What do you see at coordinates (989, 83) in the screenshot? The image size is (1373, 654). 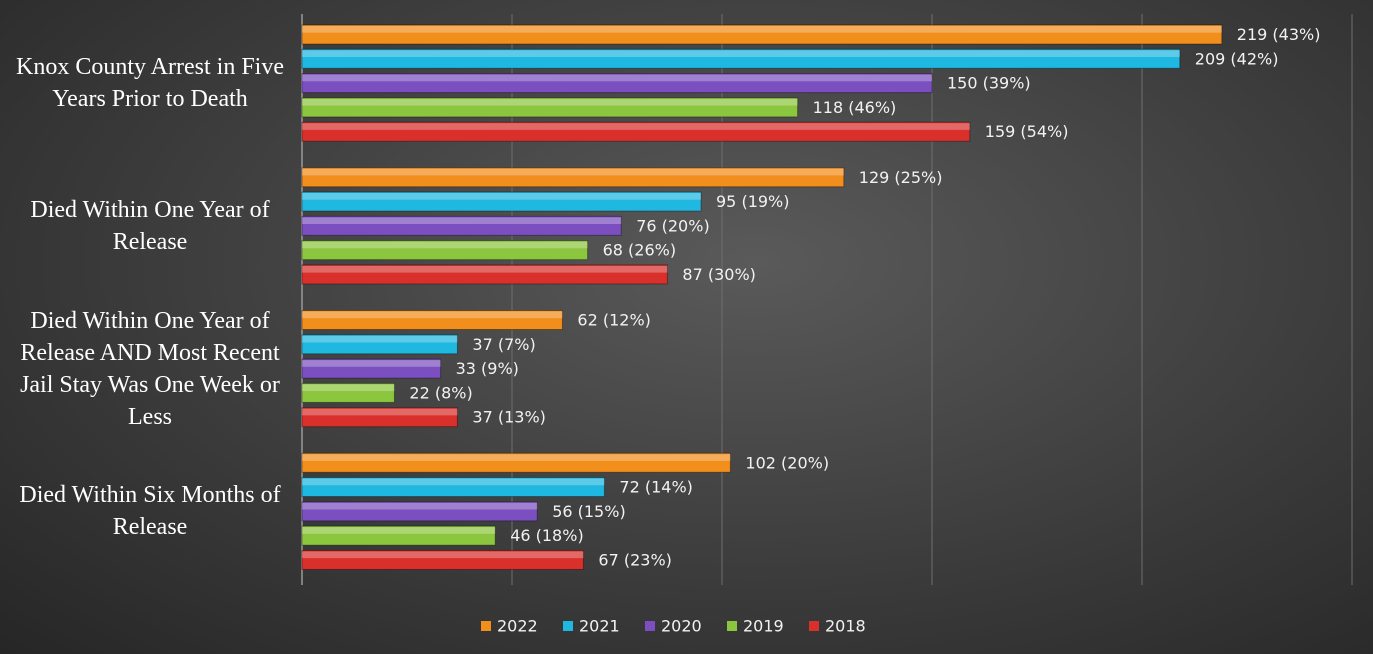 I see `value-label: 150 (39%)` at bounding box center [989, 83].